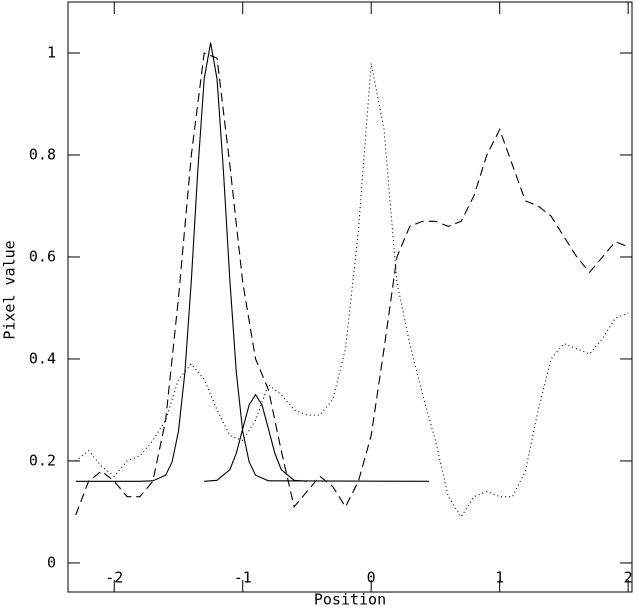 Image resolution: width=638 pixels, height=611 pixels. What do you see at coordinates (371, 578) in the screenshot?
I see `x-tick-label: 0` at bounding box center [371, 578].